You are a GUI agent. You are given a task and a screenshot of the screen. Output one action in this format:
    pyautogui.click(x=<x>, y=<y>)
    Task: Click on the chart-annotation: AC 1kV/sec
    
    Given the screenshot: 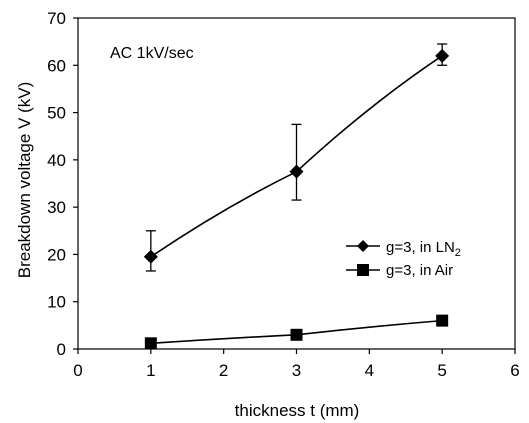 What is the action you would take?
    pyautogui.click(x=152, y=53)
    